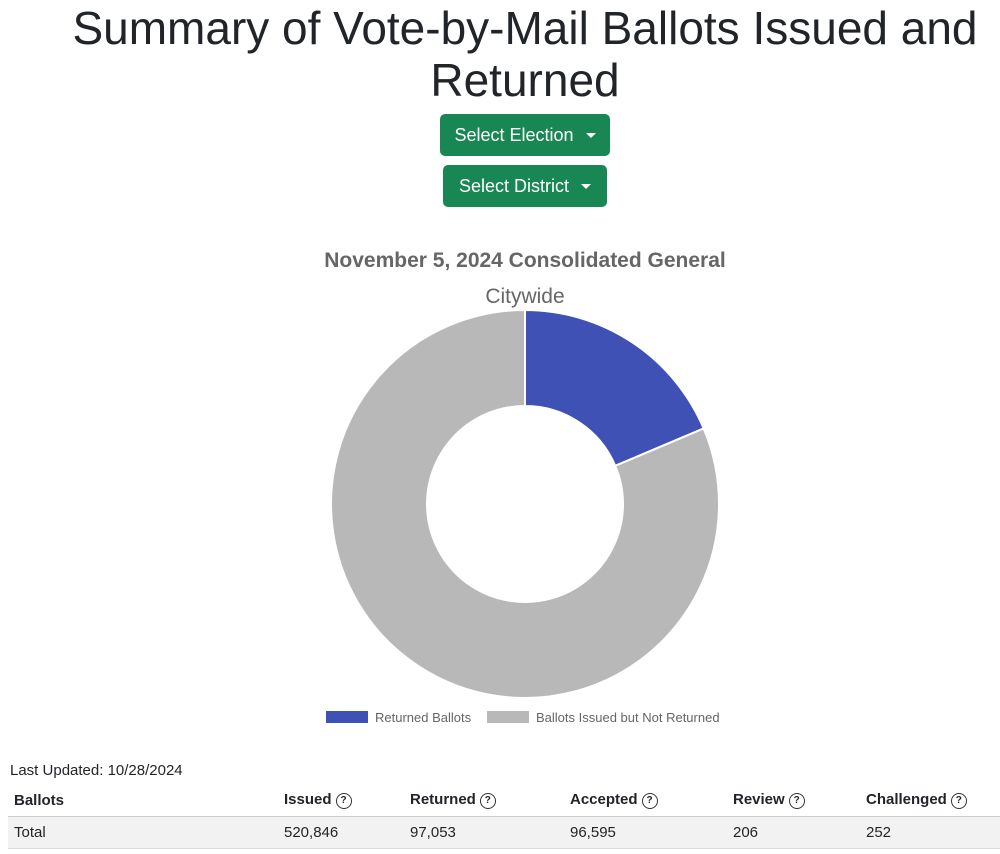 This screenshot has width=1000, height=854. What do you see at coordinates (484, 832) in the screenshot?
I see `cell-returned: 97,053` at bounding box center [484, 832].